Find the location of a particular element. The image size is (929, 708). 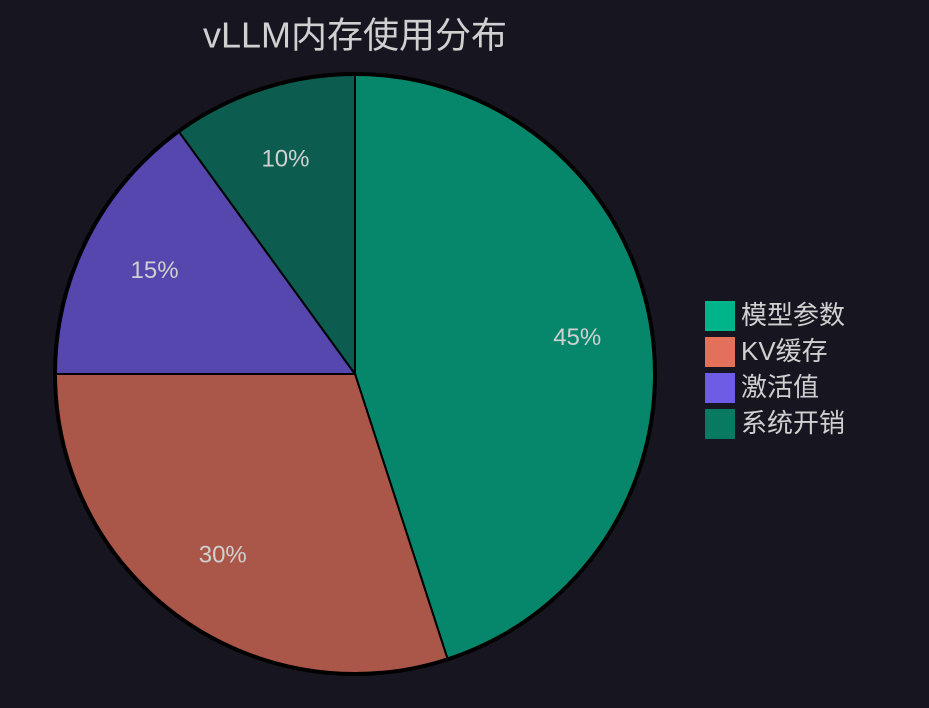

slice-label: 45% is located at coordinates (577, 337).